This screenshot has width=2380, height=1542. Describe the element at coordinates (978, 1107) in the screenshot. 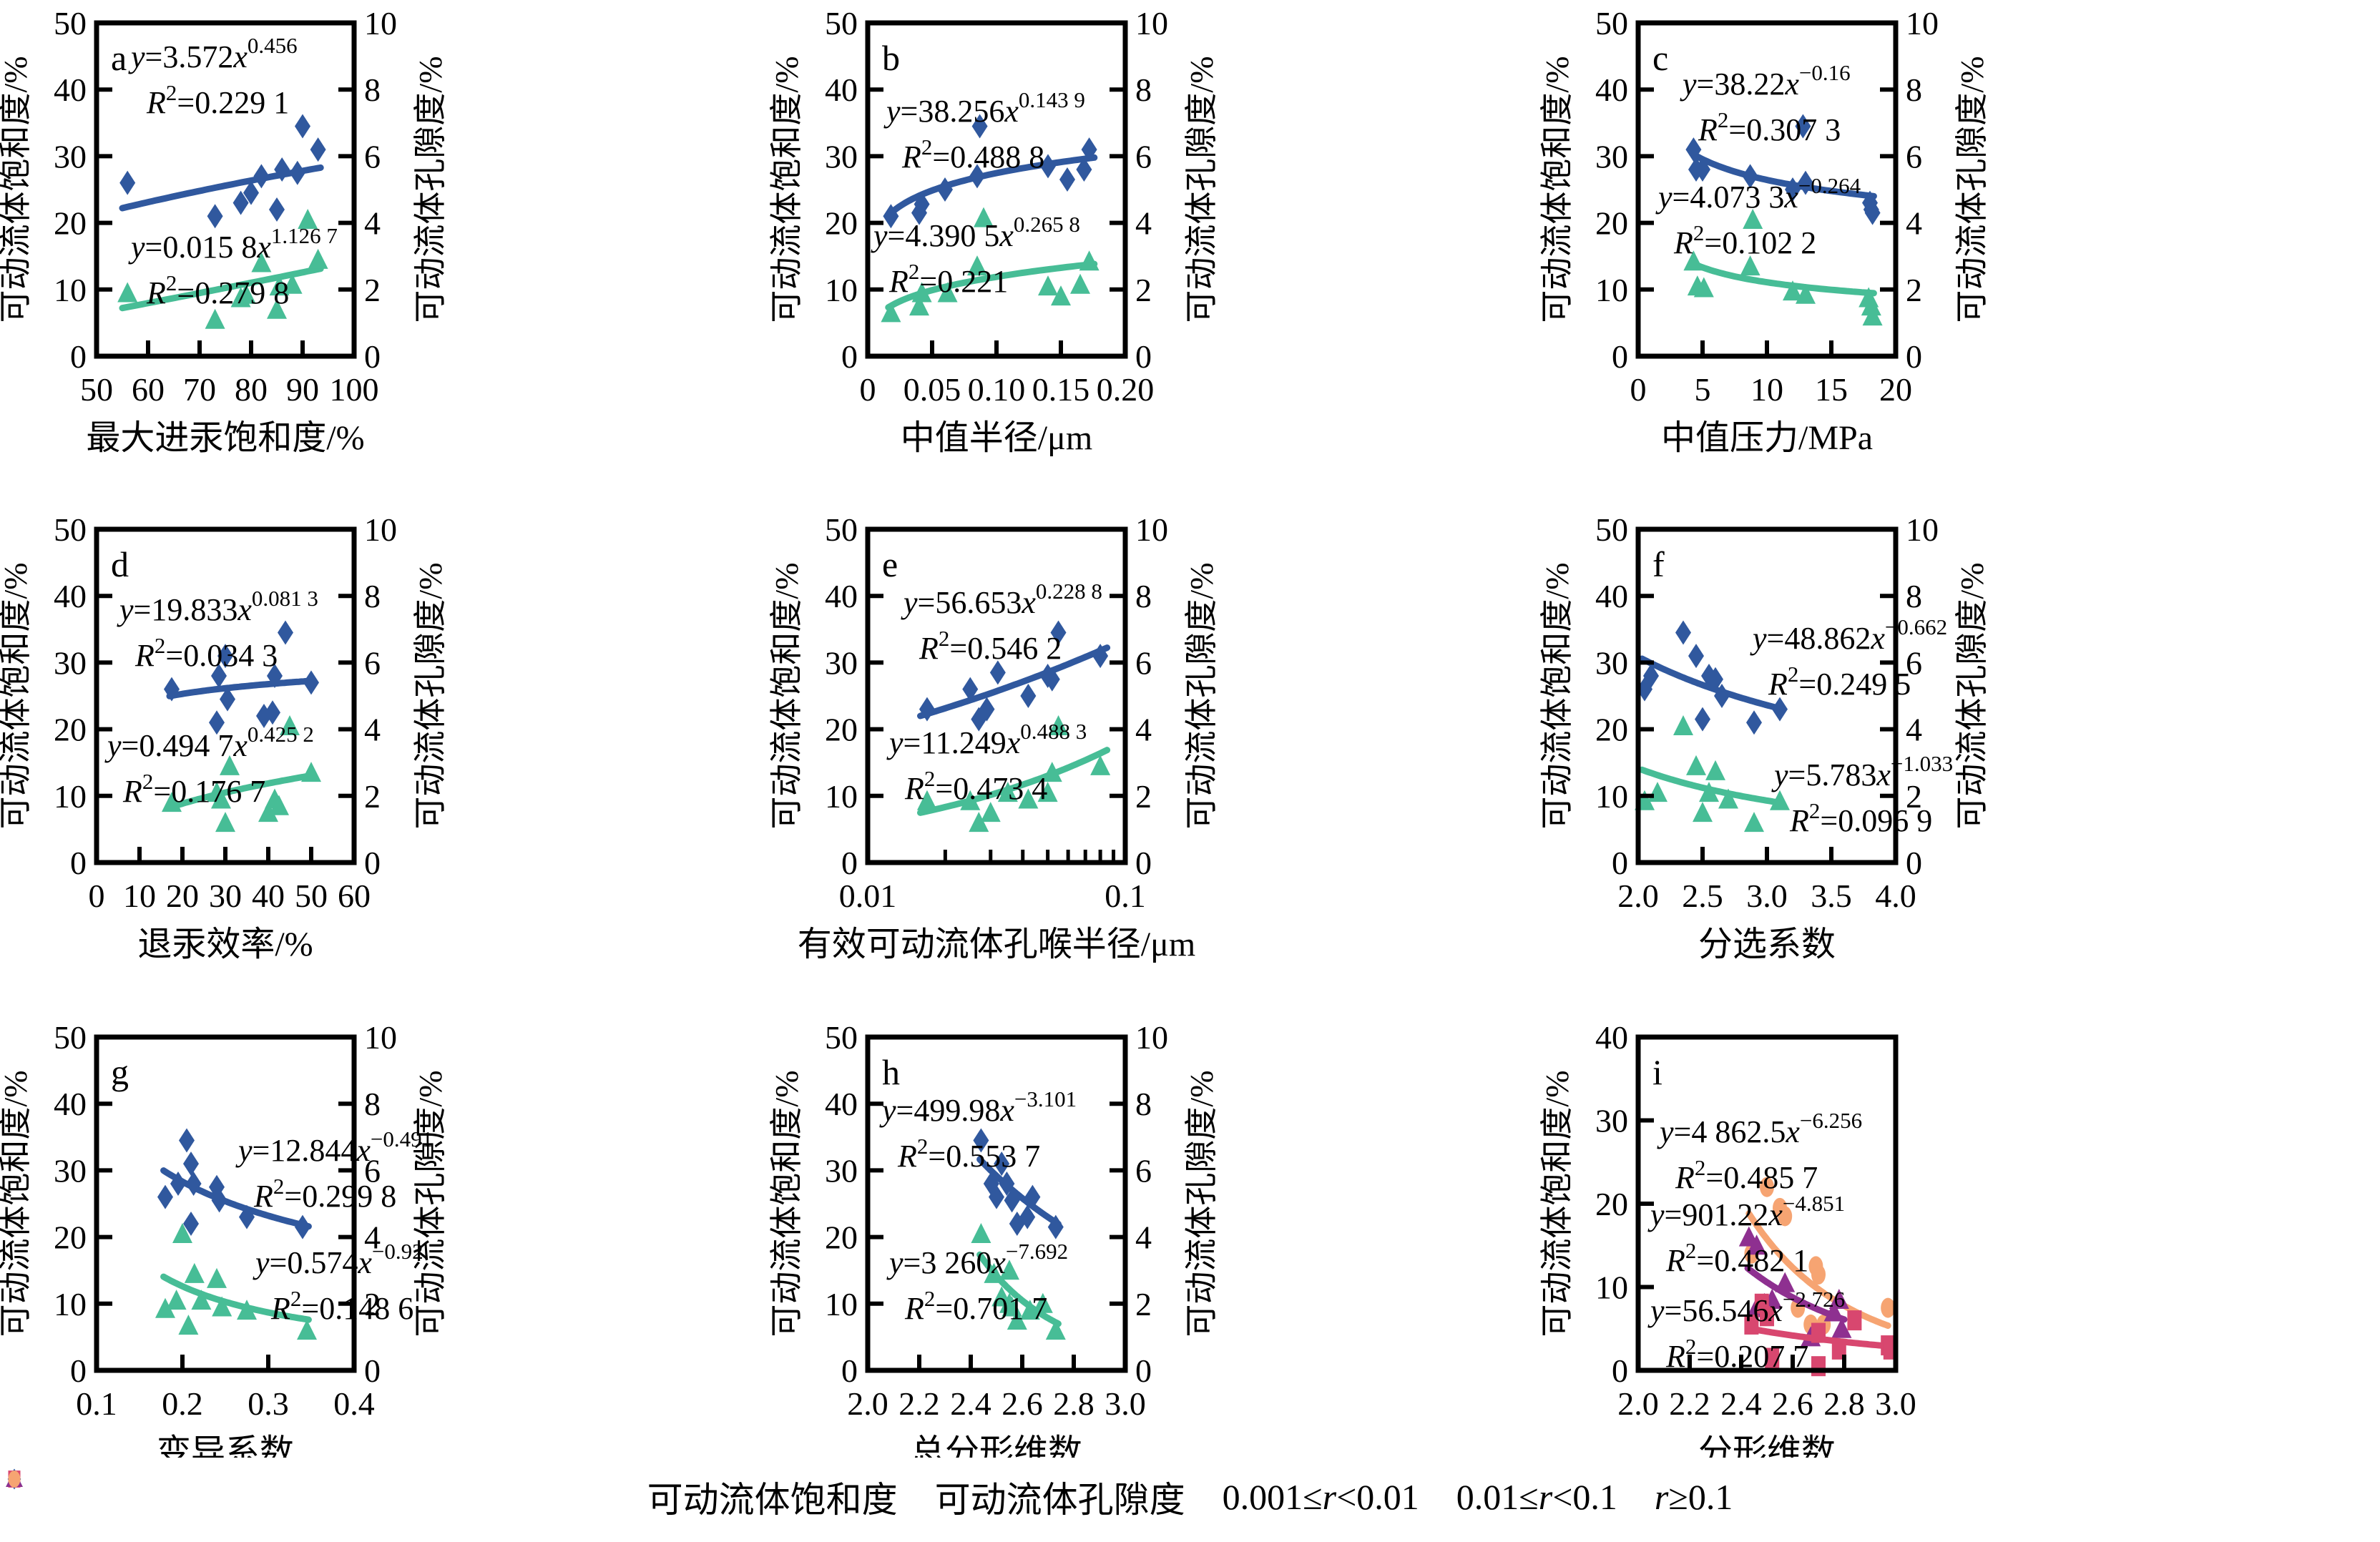

I see `equation-label: y=499.98x−3.101` at that location.